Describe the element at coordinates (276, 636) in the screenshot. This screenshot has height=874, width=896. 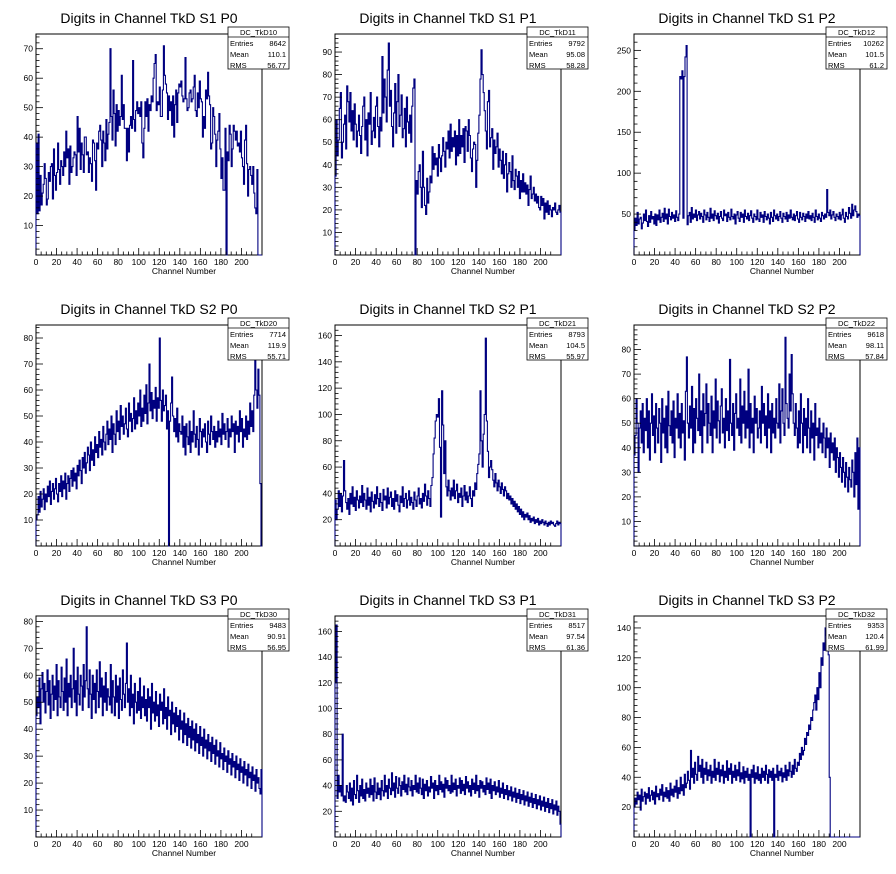
I see `stats-value: 90.91` at that location.